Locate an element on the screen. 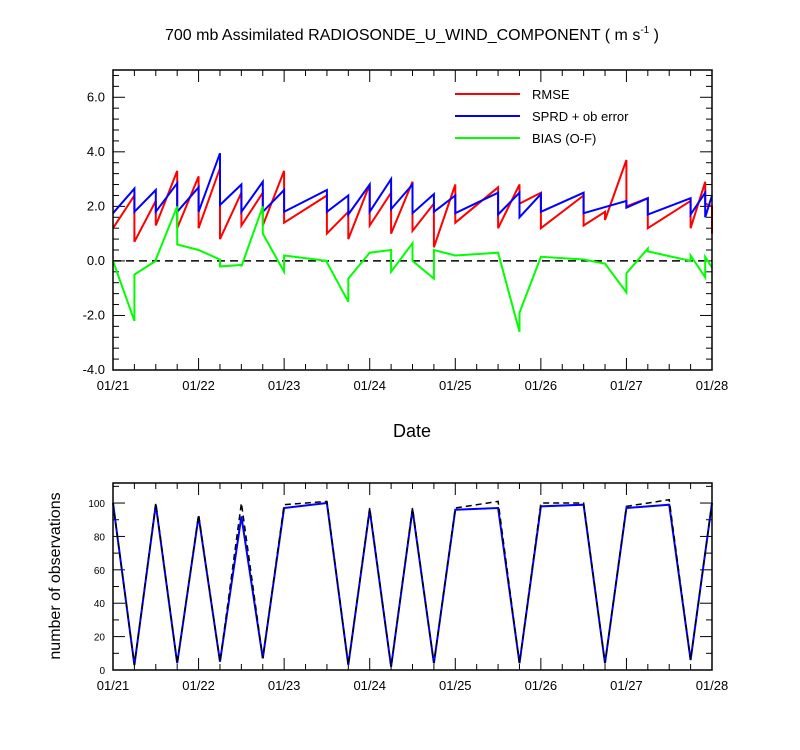 This screenshot has width=800, height=750. legend-label: SPRD + ob error is located at coordinates (580, 116).